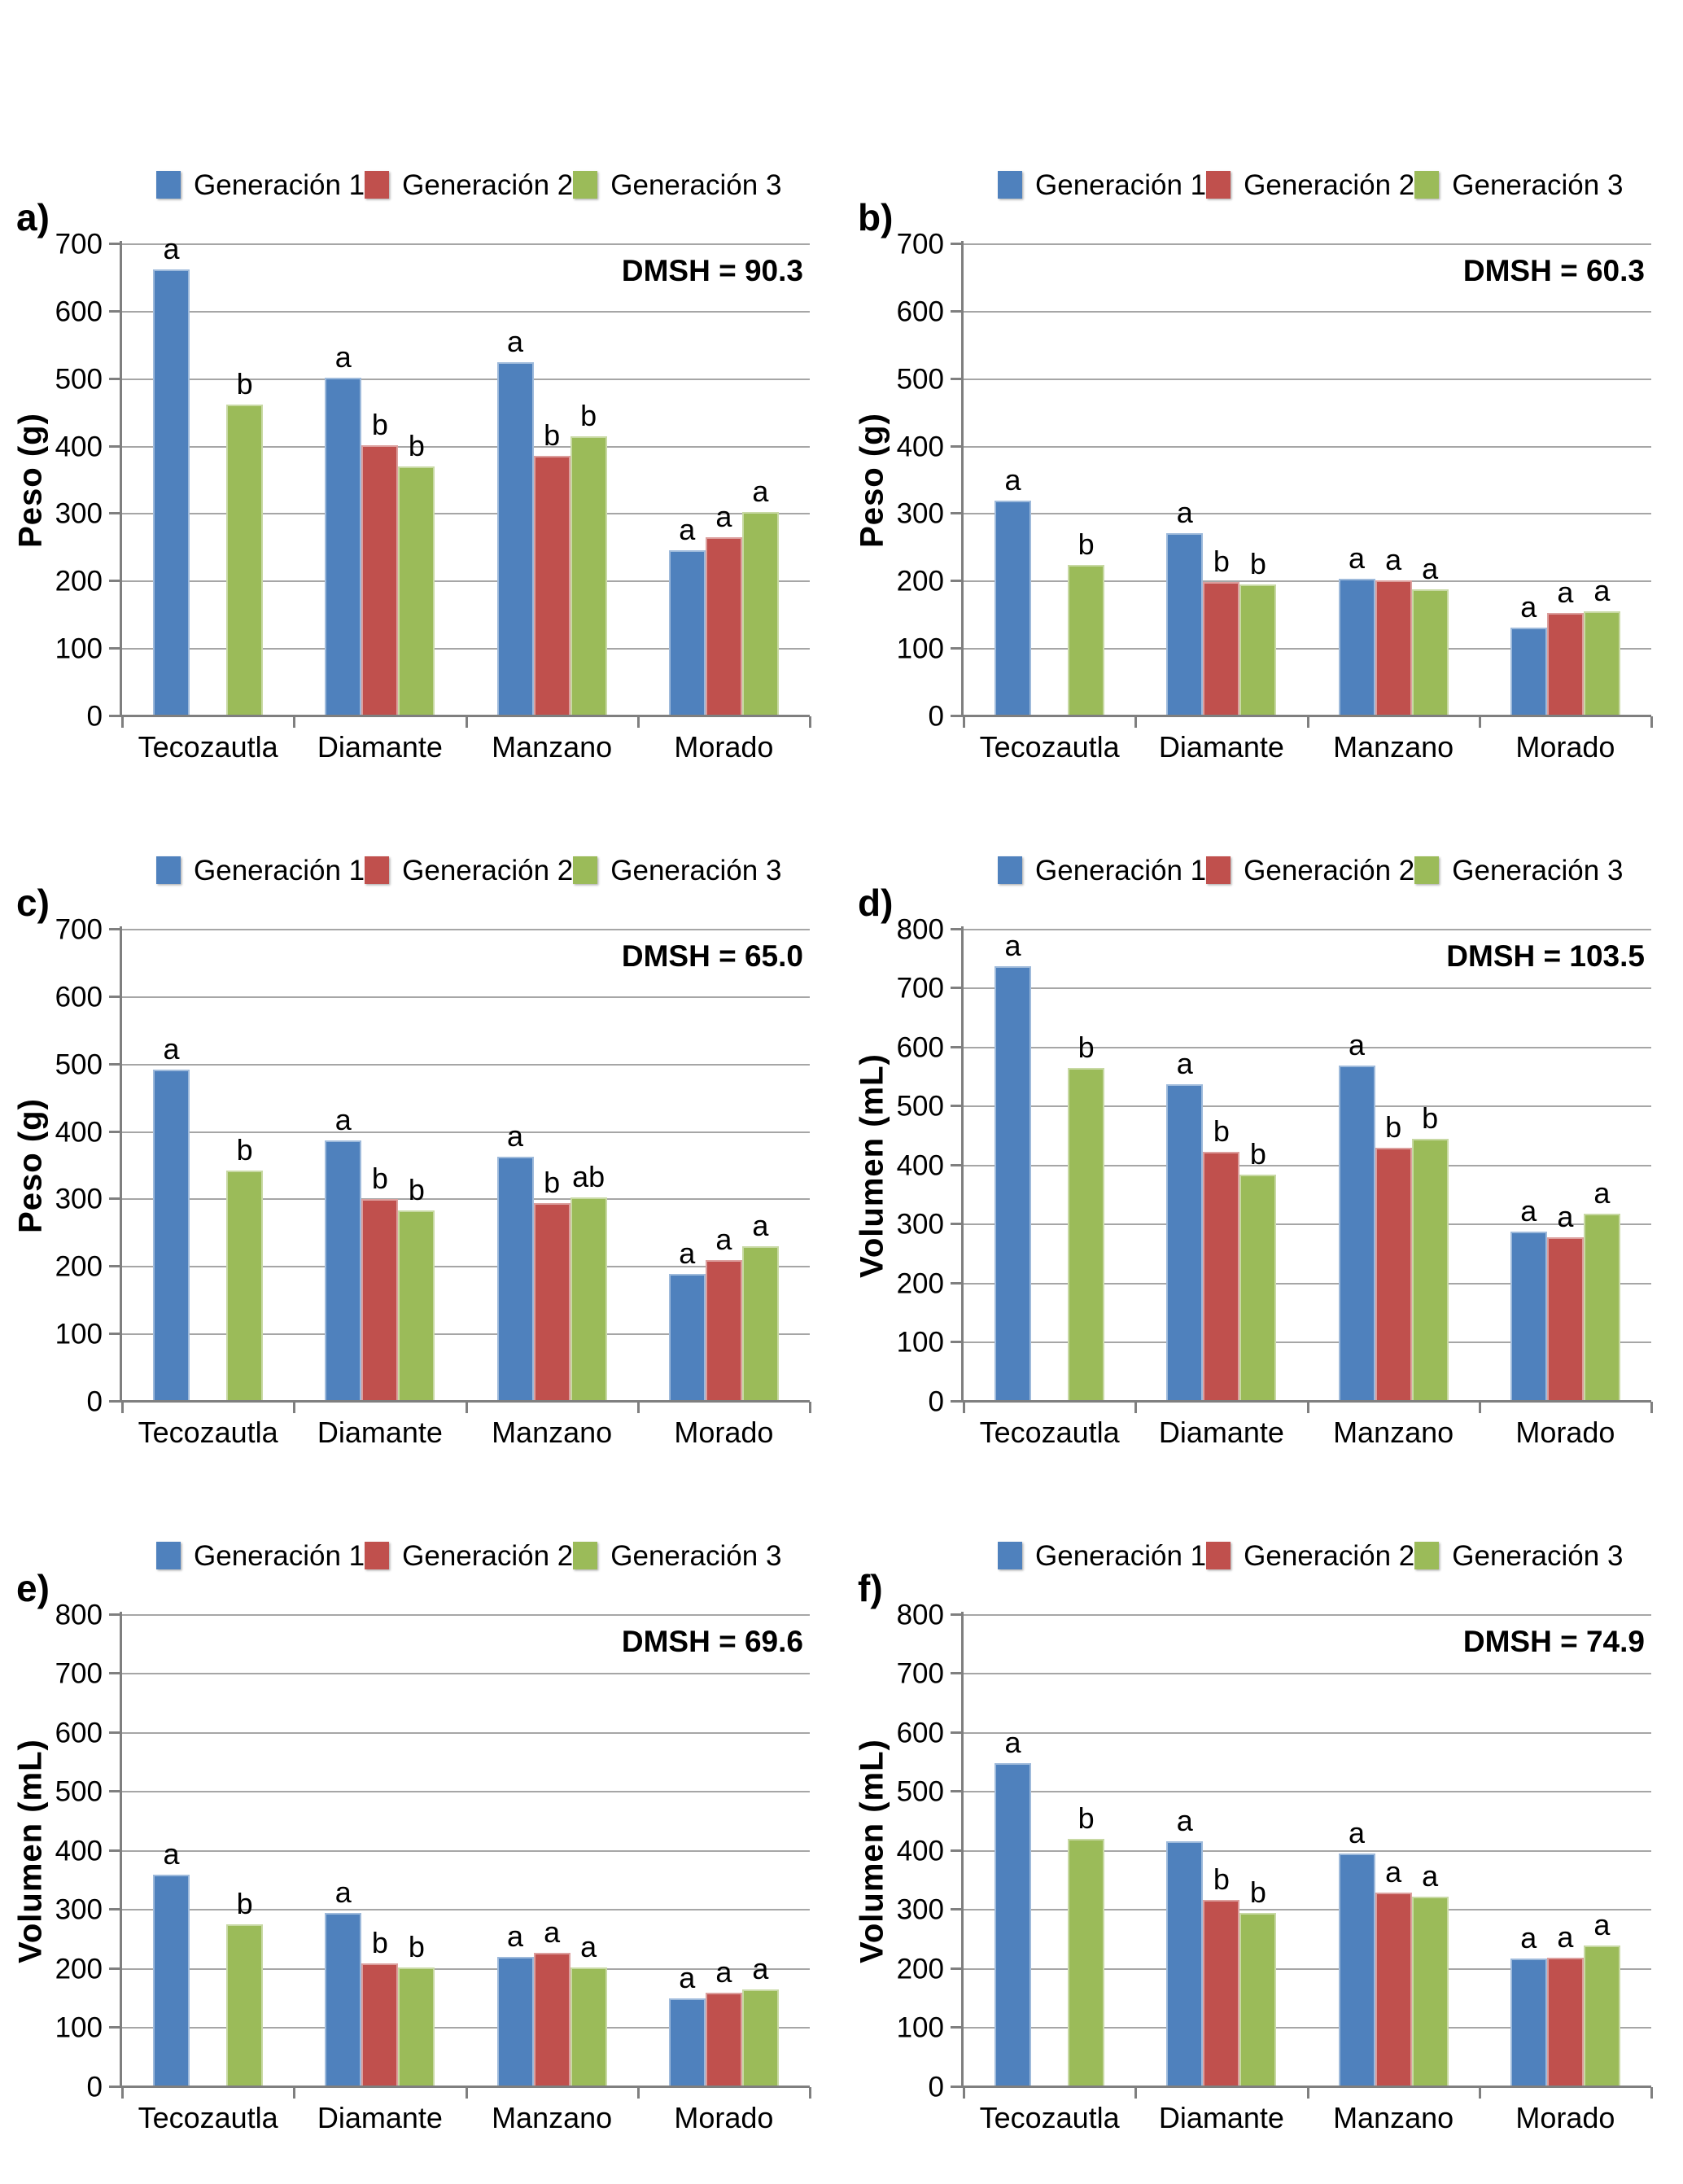 The height and width of the screenshot is (2184, 1683). I want to click on y-axis-tick-label: 300, so click(79, 1909).